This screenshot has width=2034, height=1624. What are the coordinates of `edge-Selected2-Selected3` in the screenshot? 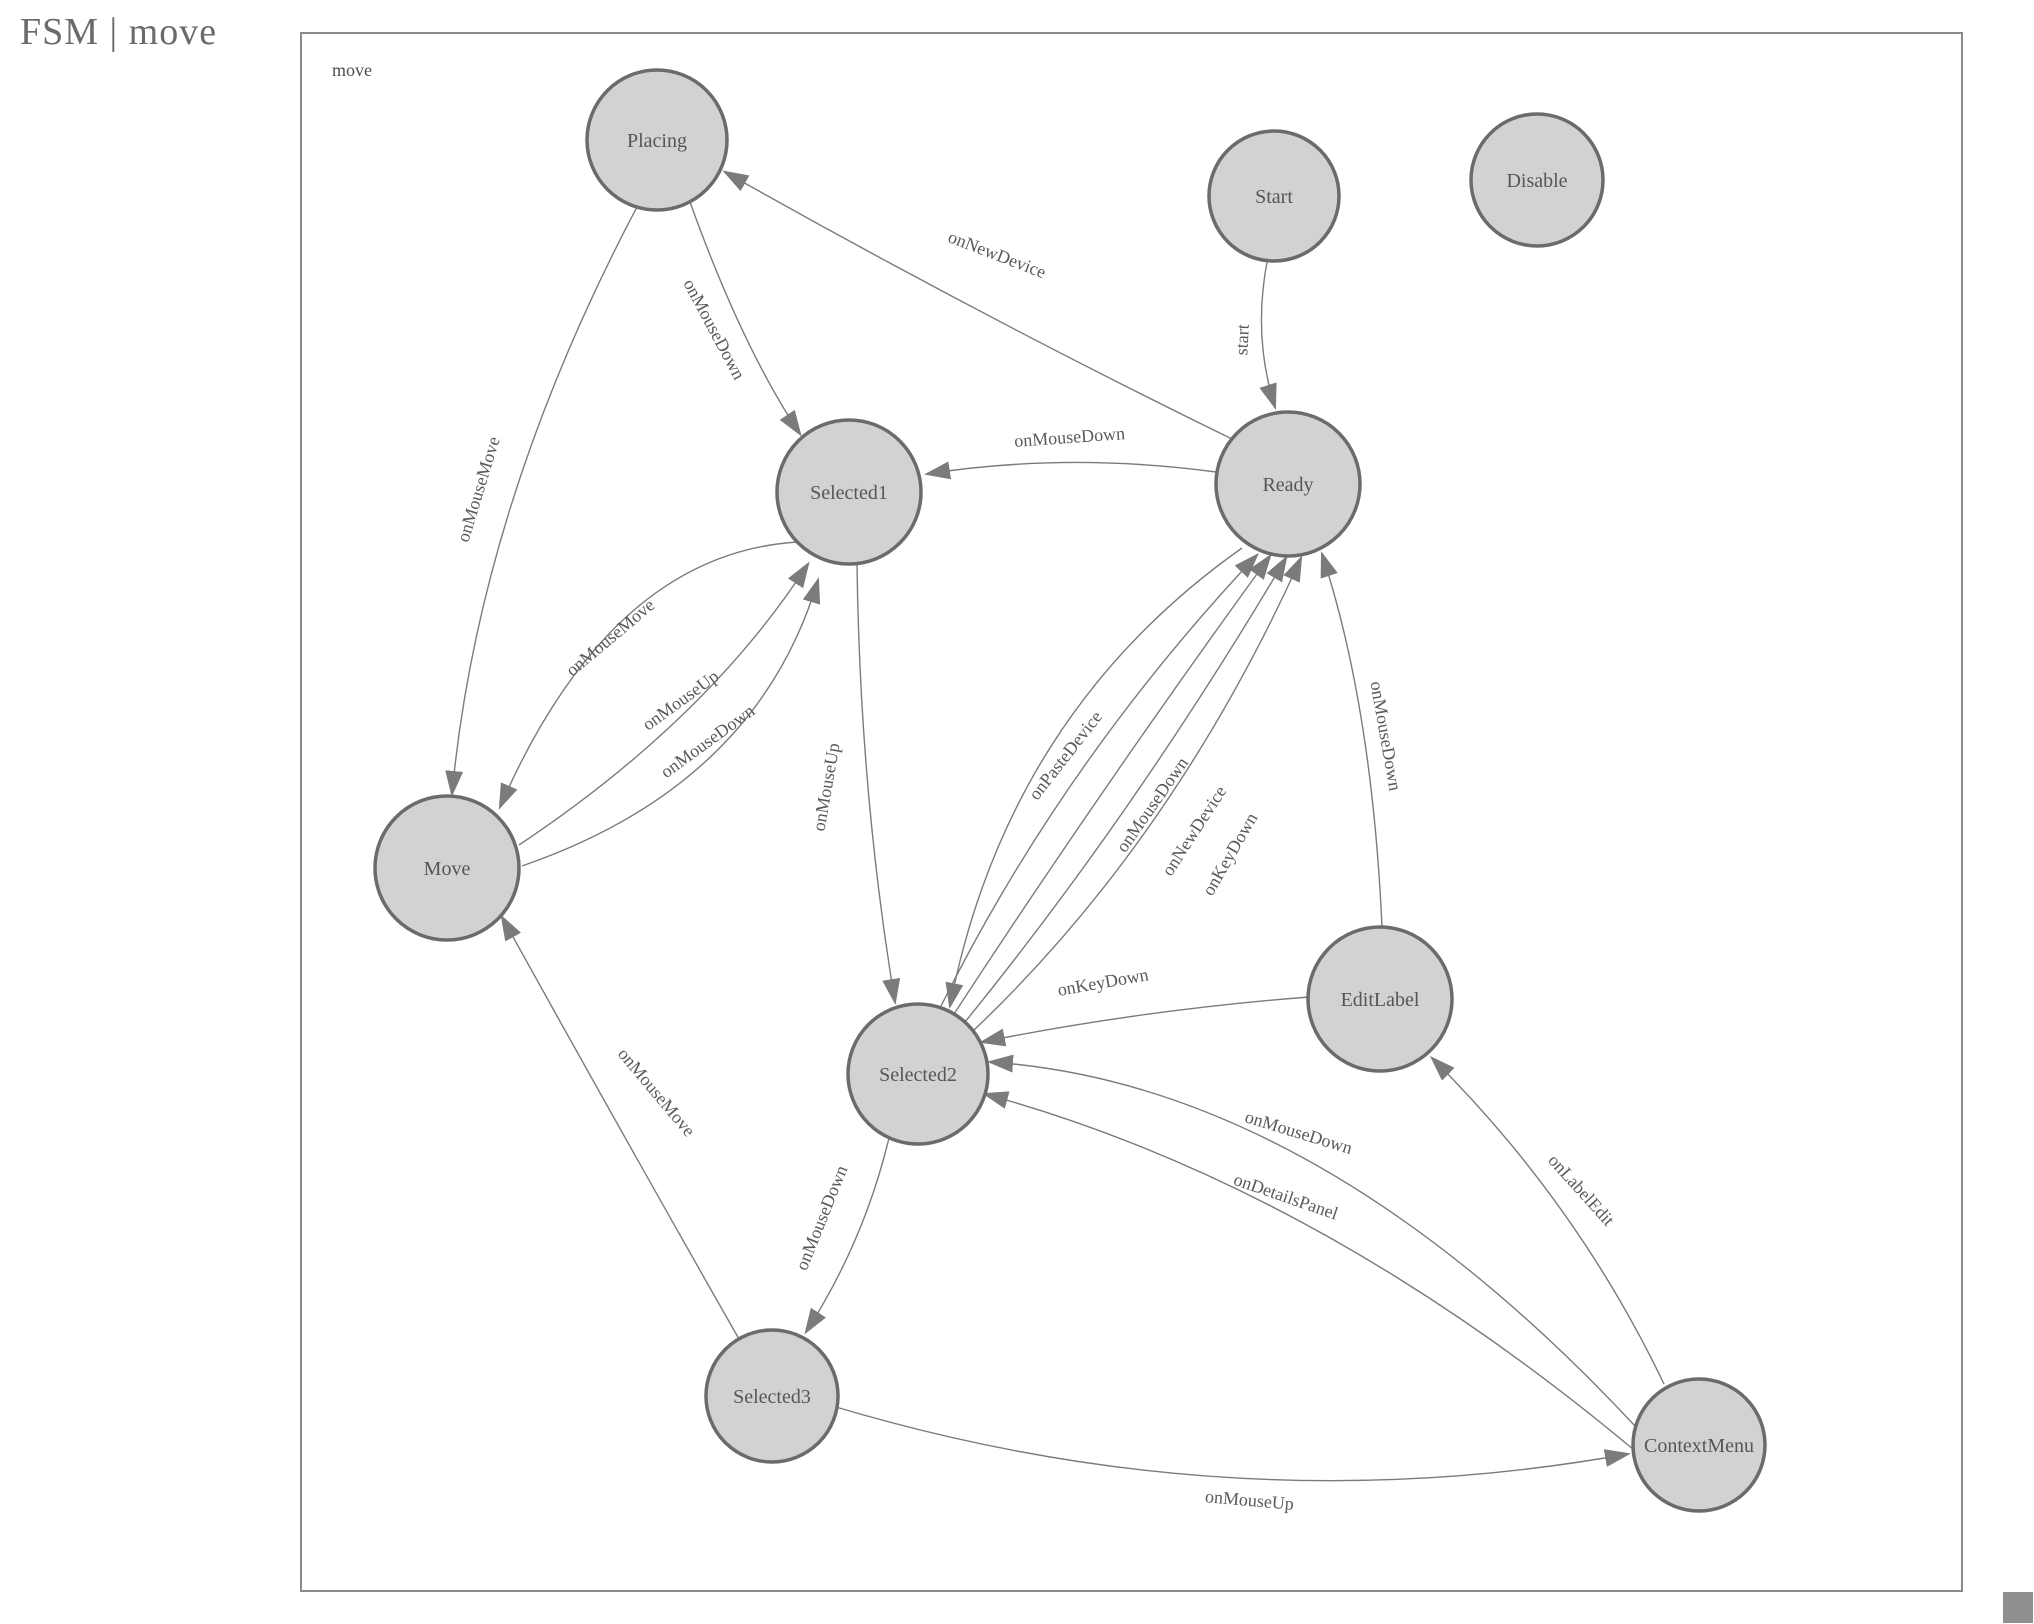 It's located at (847, 1236).